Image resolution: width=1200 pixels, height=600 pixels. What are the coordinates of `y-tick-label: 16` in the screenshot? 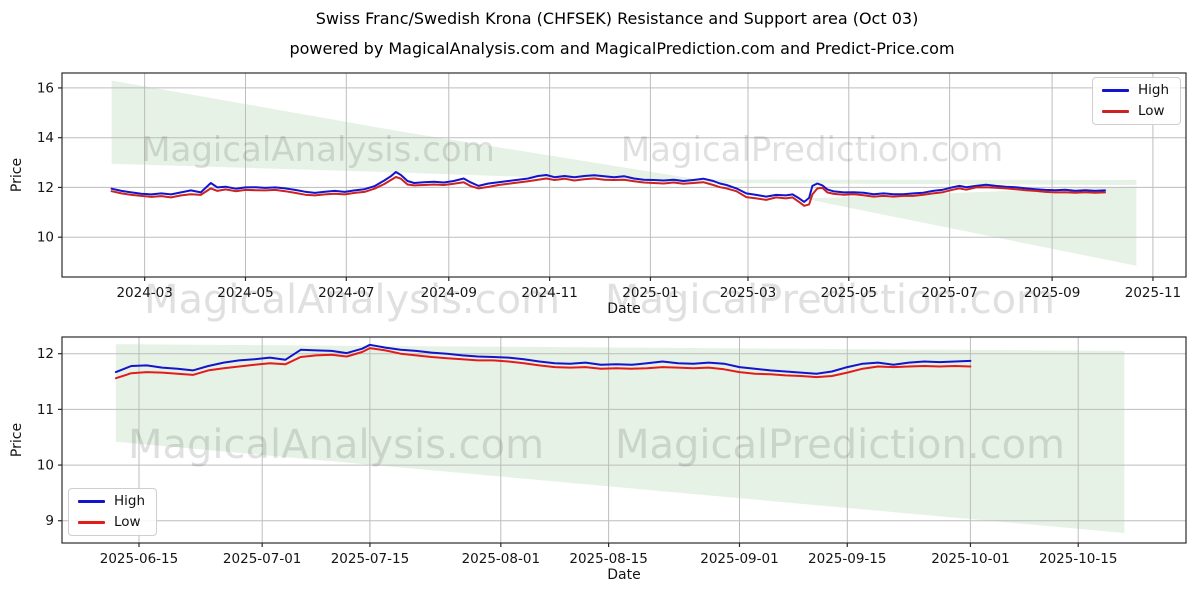 It's located at (45, 88).